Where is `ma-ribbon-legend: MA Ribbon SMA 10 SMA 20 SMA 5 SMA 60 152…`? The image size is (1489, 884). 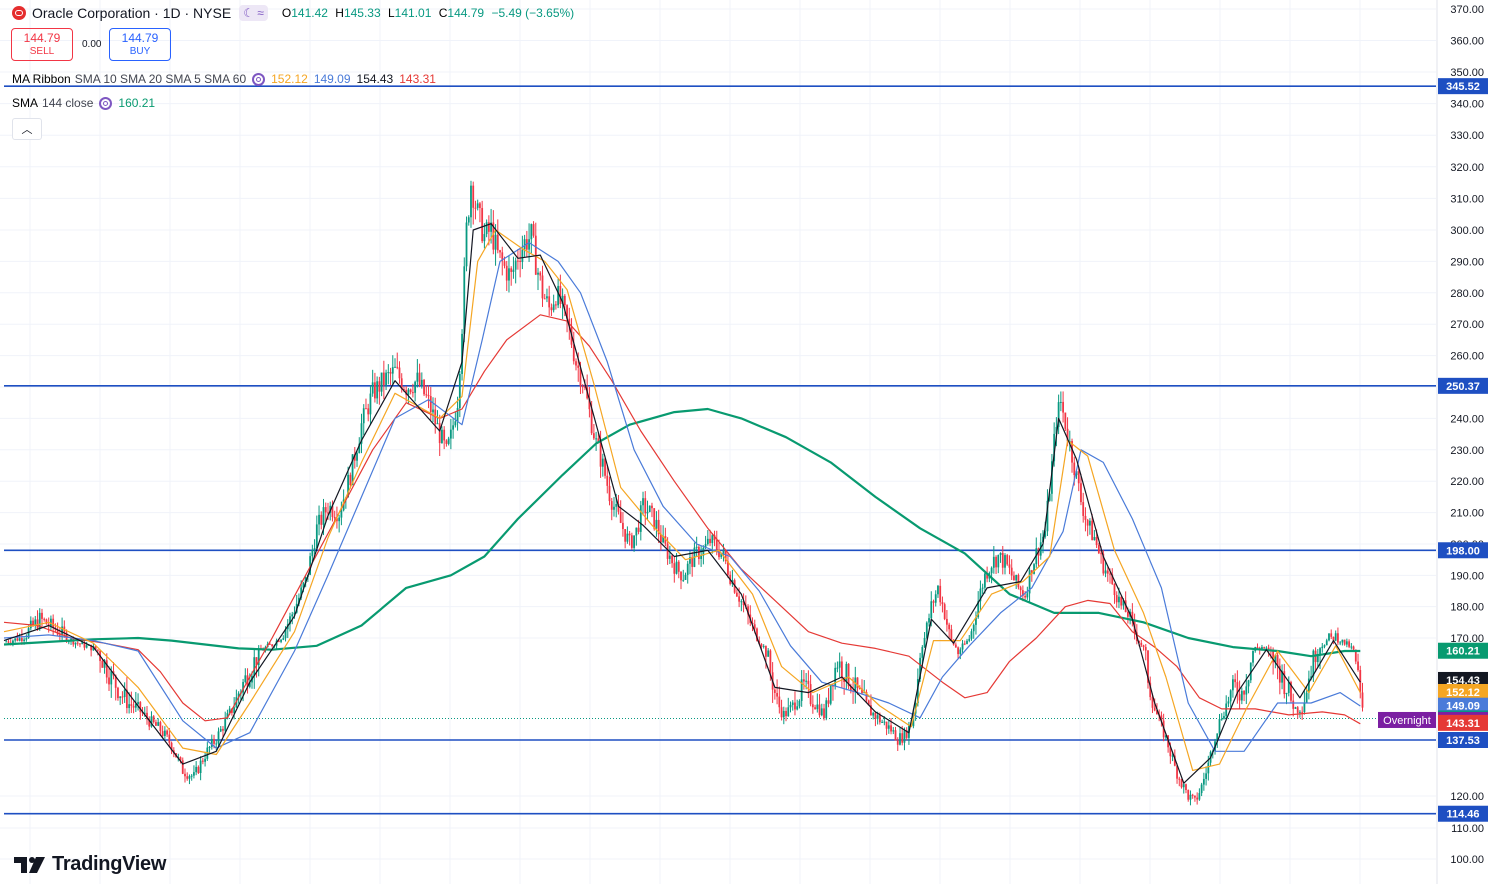
ma-ribbon-legend: MA Ribbon SMA 10 SMA 20 SMA 5 SMA 60 152… is located at coordinates (224, 79).